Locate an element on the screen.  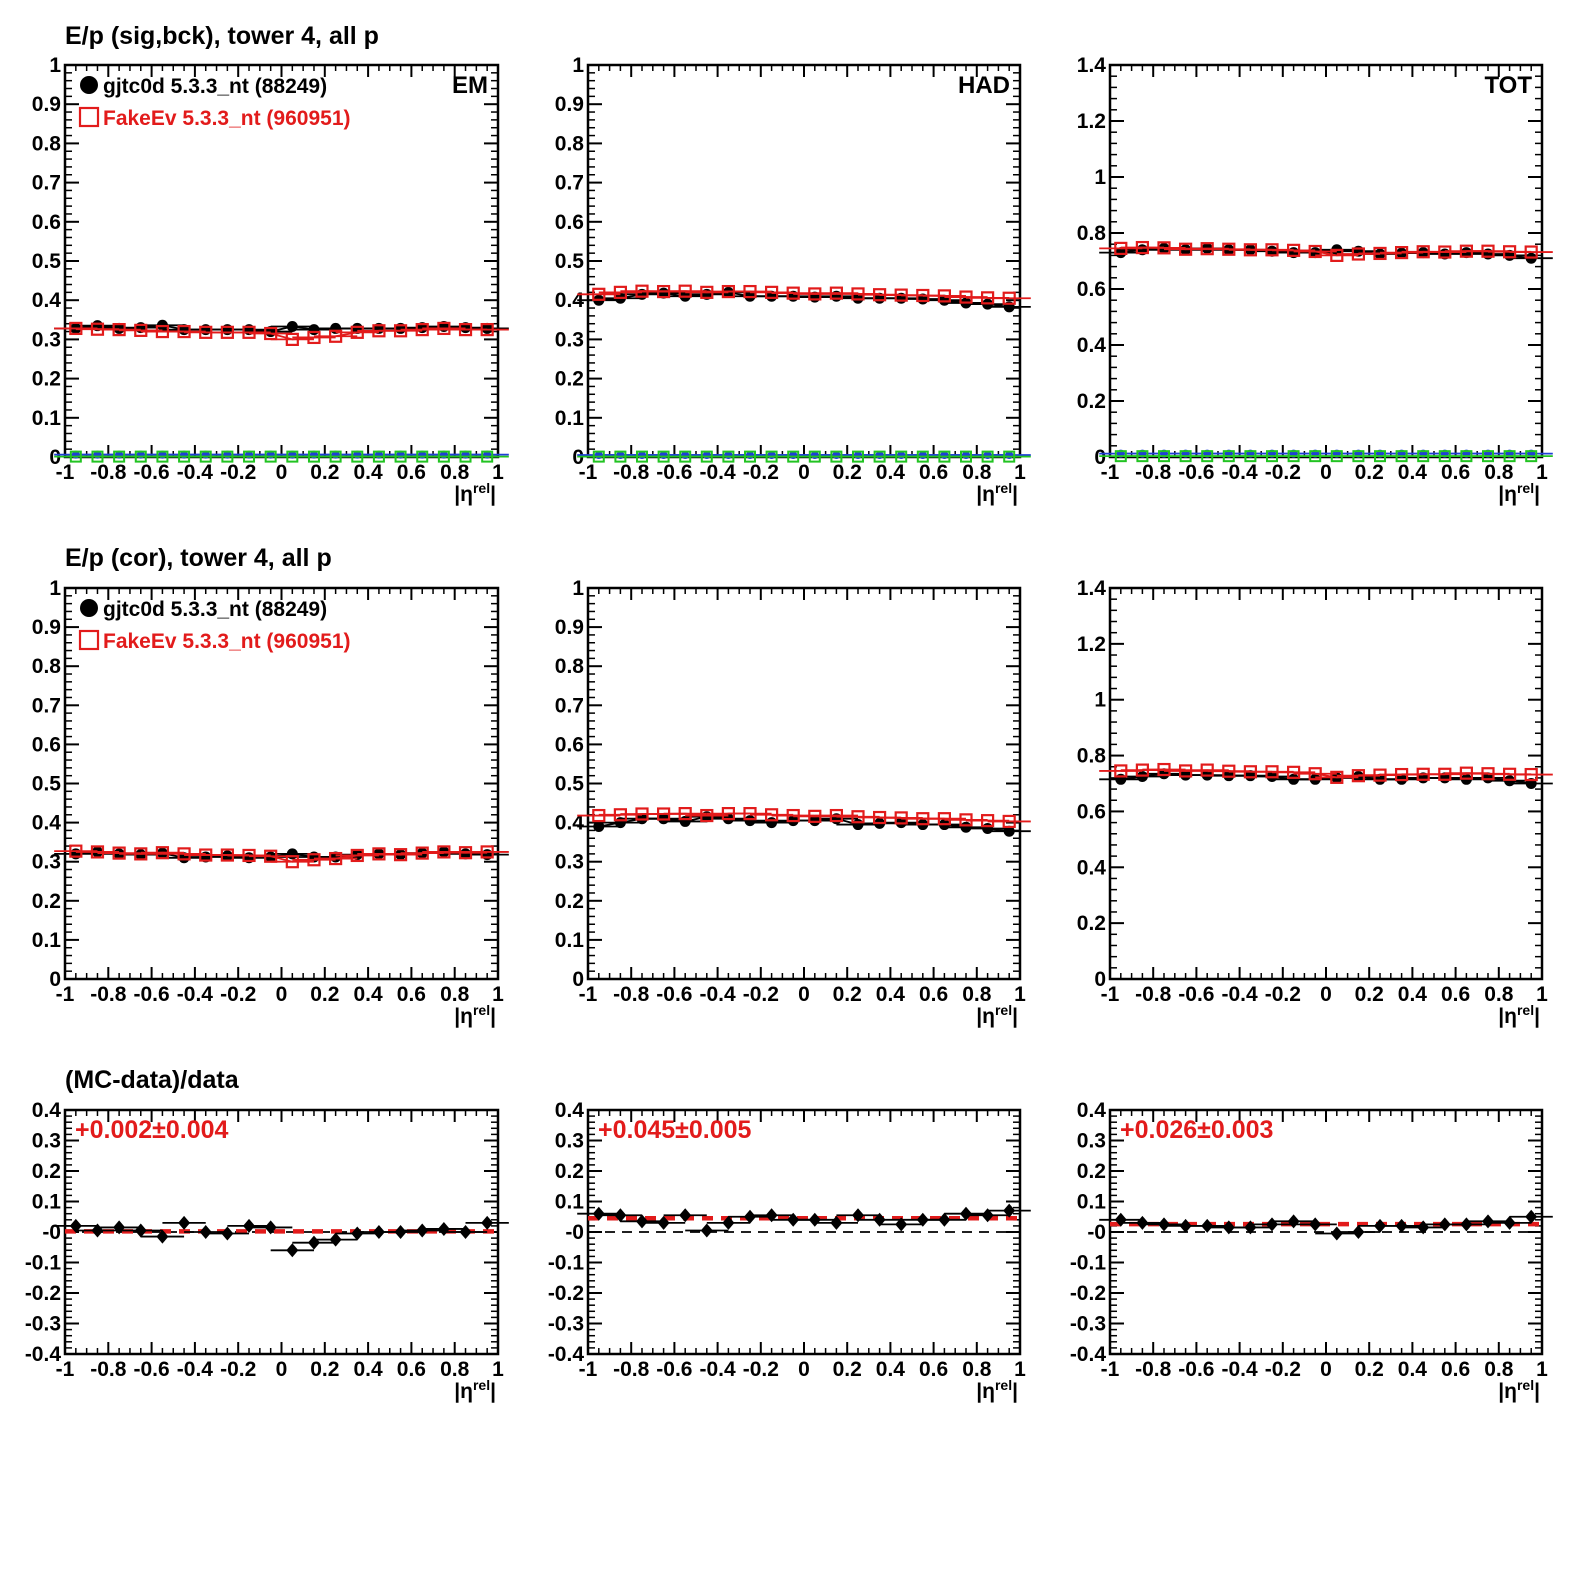
legend-marker-circle is located at coordinates (89, 608).